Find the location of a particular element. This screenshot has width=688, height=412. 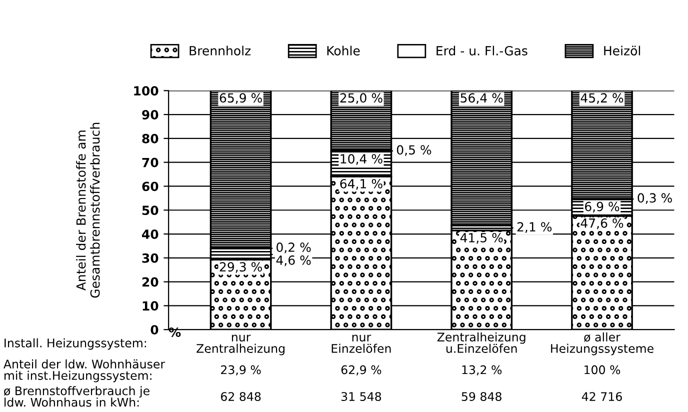

legend-label: Erd - u. Fl.-Gas is located at coordinates (482, 51).